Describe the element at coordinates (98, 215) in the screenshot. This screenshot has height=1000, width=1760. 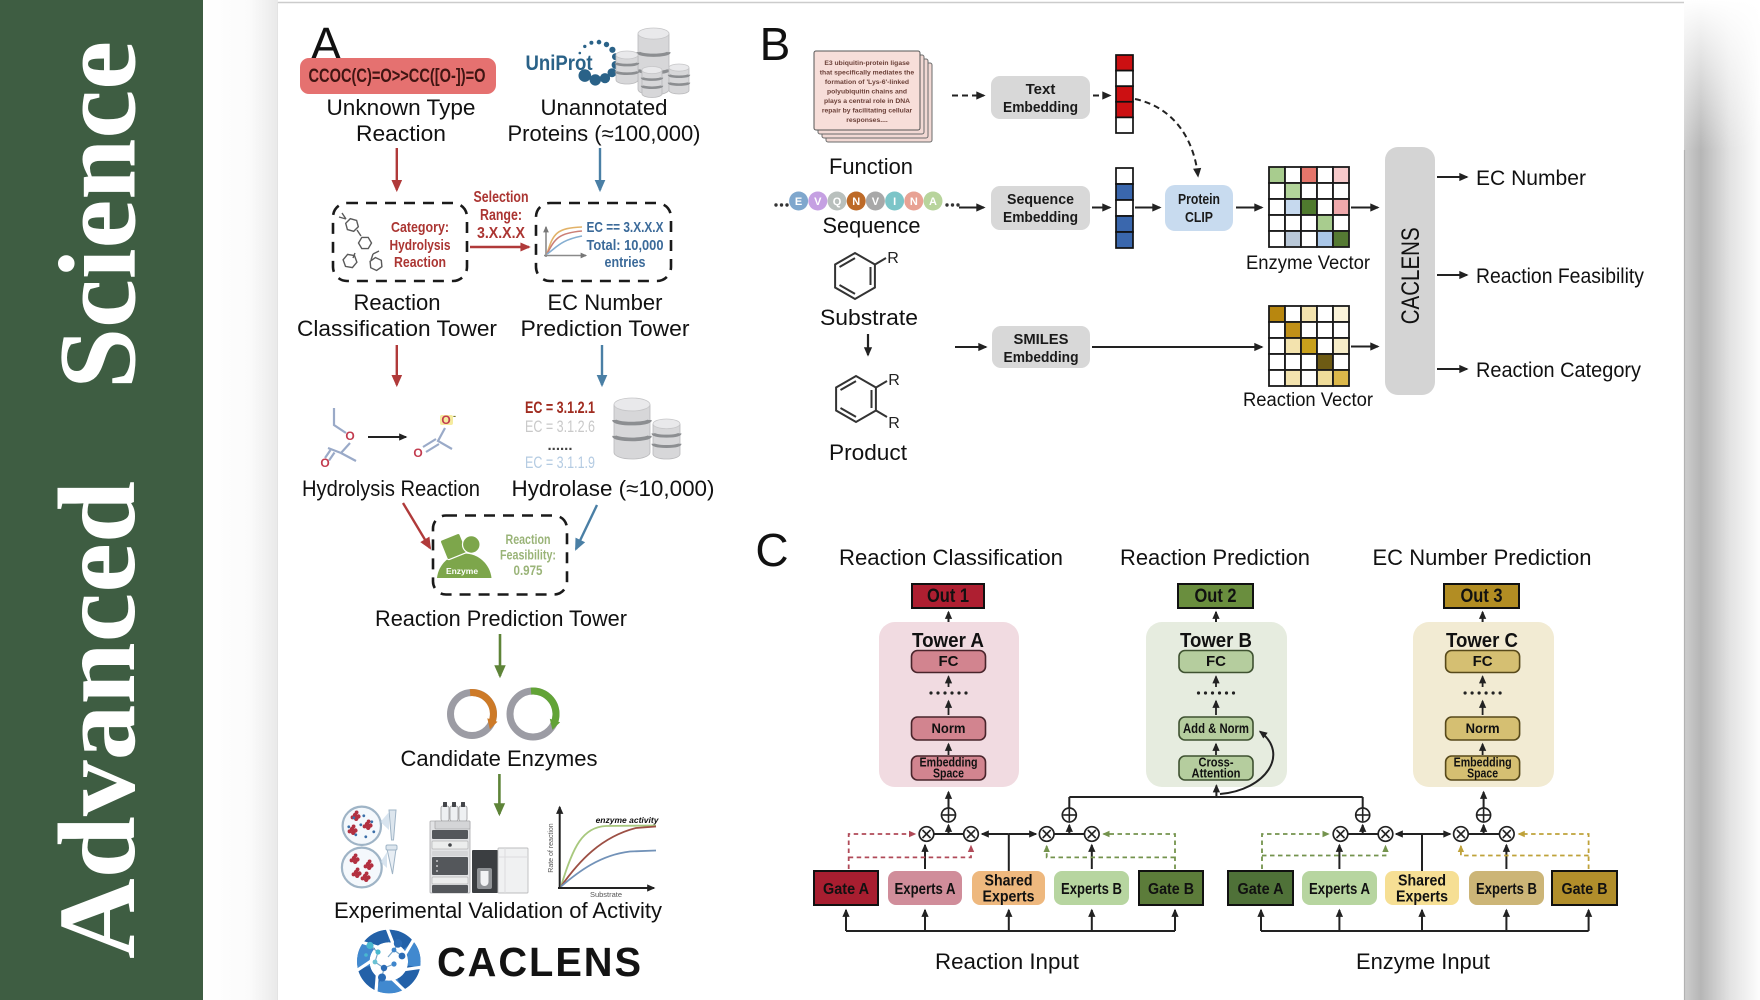
I see `svg-text: Science` at that location.